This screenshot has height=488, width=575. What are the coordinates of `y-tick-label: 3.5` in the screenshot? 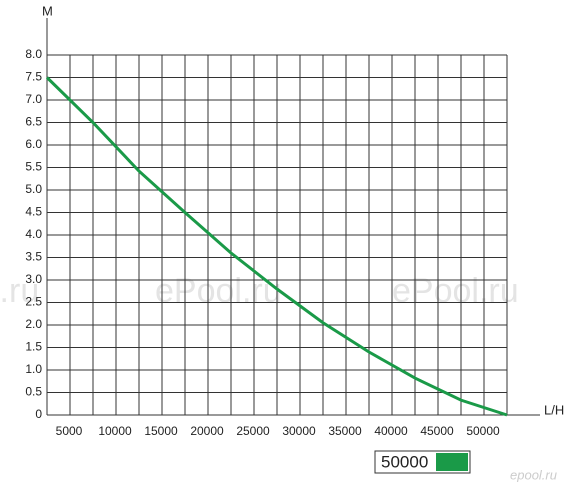 It's located at (33, 257).